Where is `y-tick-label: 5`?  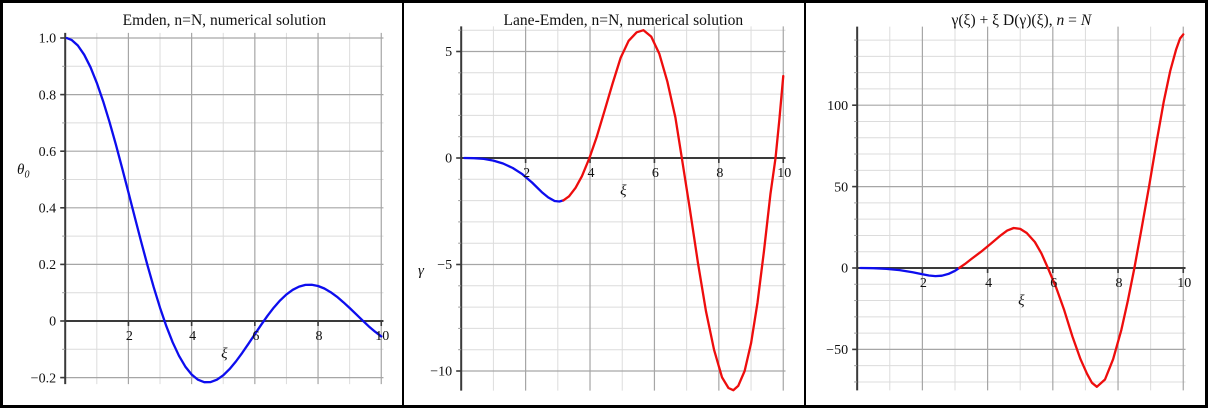
y-tick-label: 5 is located at coordinates (448, 52).